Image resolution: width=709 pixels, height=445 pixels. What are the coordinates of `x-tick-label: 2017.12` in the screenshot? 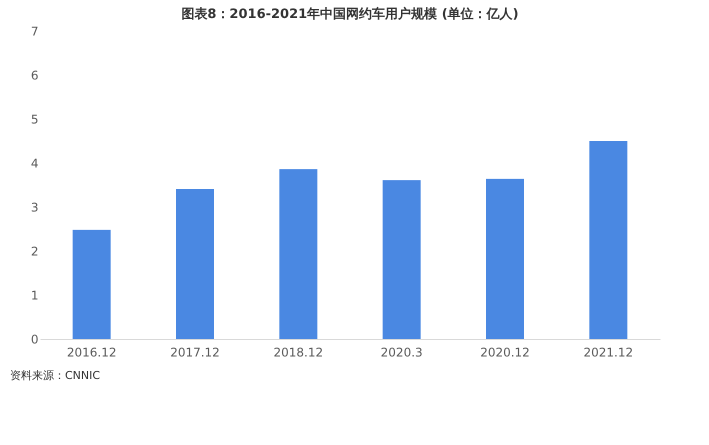 It's located at (195, 353).